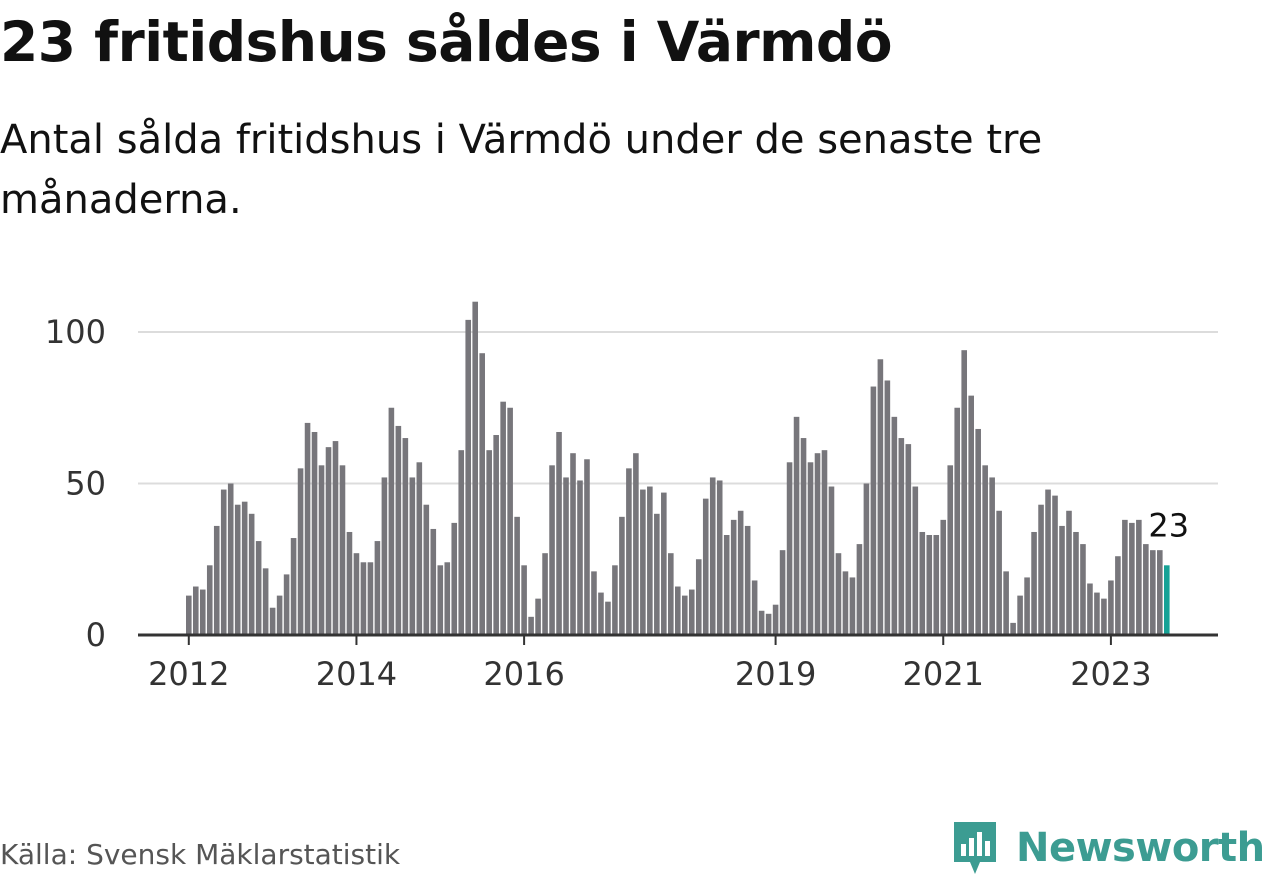 The height and width of the screenshot is (879, 1262). What do you see at coordinates (975, 848) in the screenshot?
I see `newsworthy-logo-icon` at bounding box center [975, 848].